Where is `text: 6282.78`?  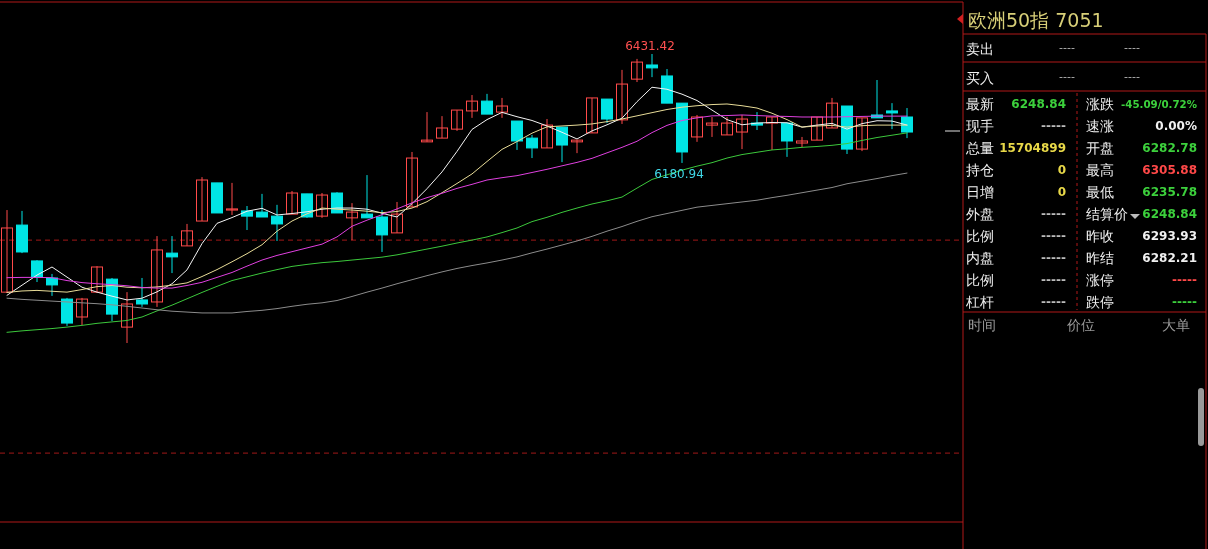 text: 6282.78 is located at coordinates (1169, 148).